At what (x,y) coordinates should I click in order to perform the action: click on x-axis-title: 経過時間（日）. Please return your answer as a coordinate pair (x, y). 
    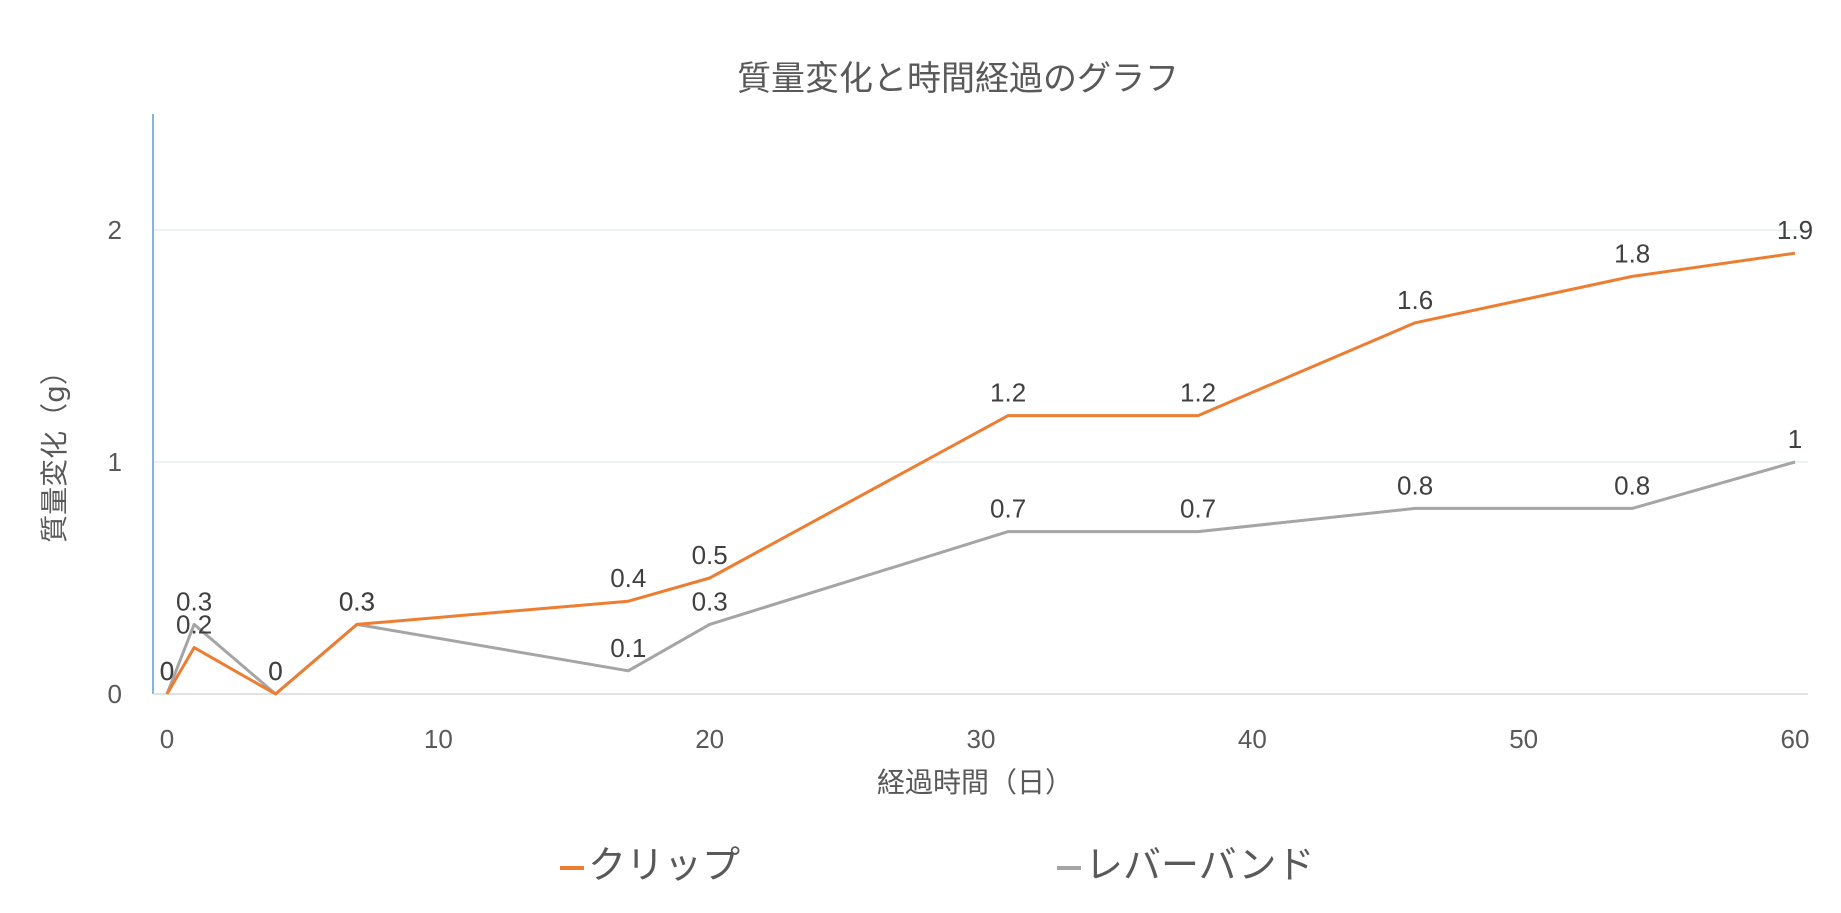
    Looking at the image, I should click on (975, 782).